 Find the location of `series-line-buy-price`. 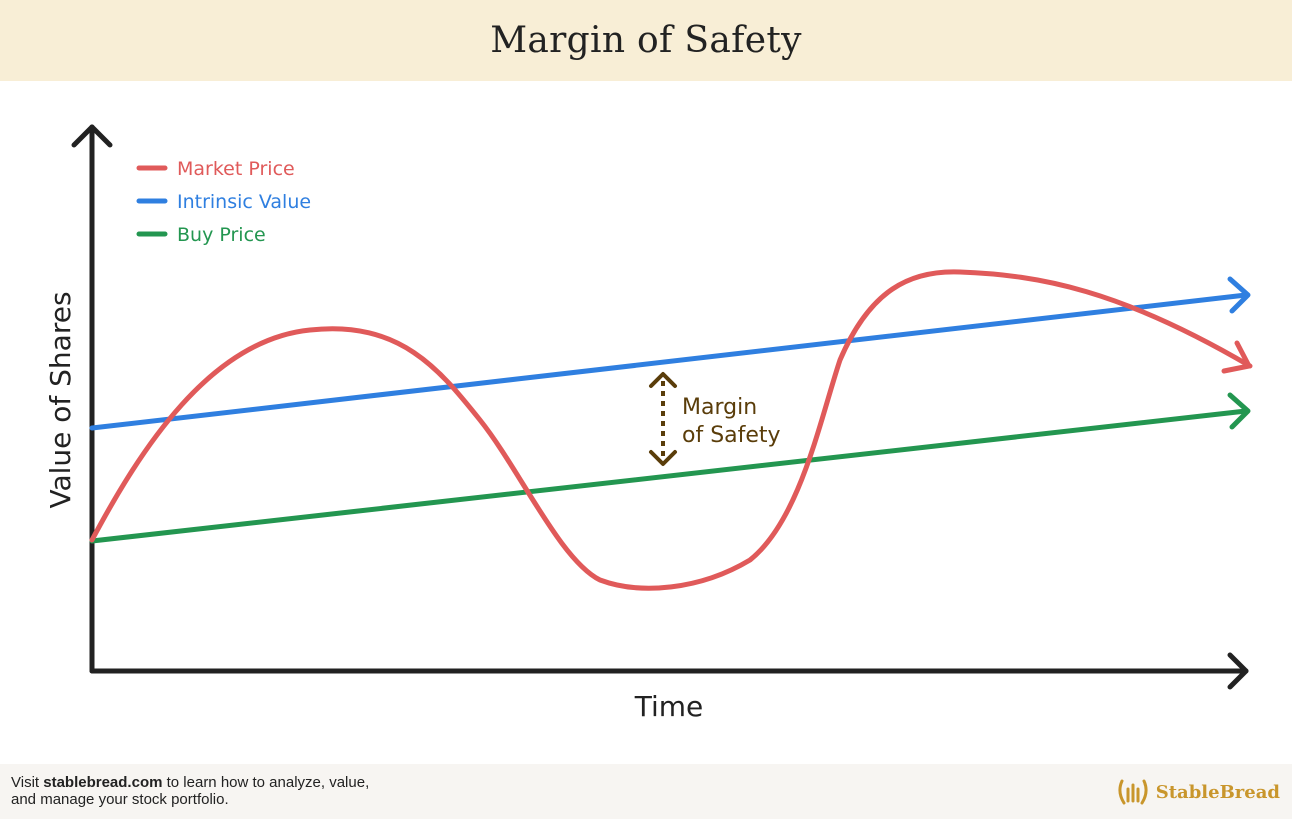

series-line-buy-price is located at coordinates (669, 476).